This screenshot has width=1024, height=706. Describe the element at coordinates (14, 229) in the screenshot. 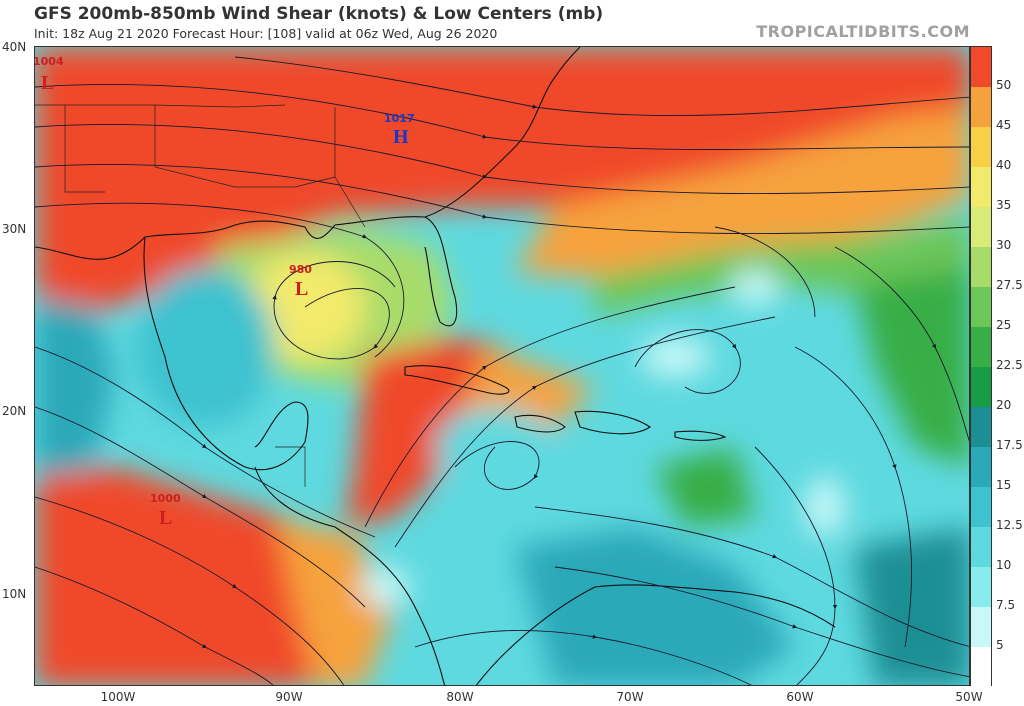

I see `lat-label-30n: 30N` at that location.